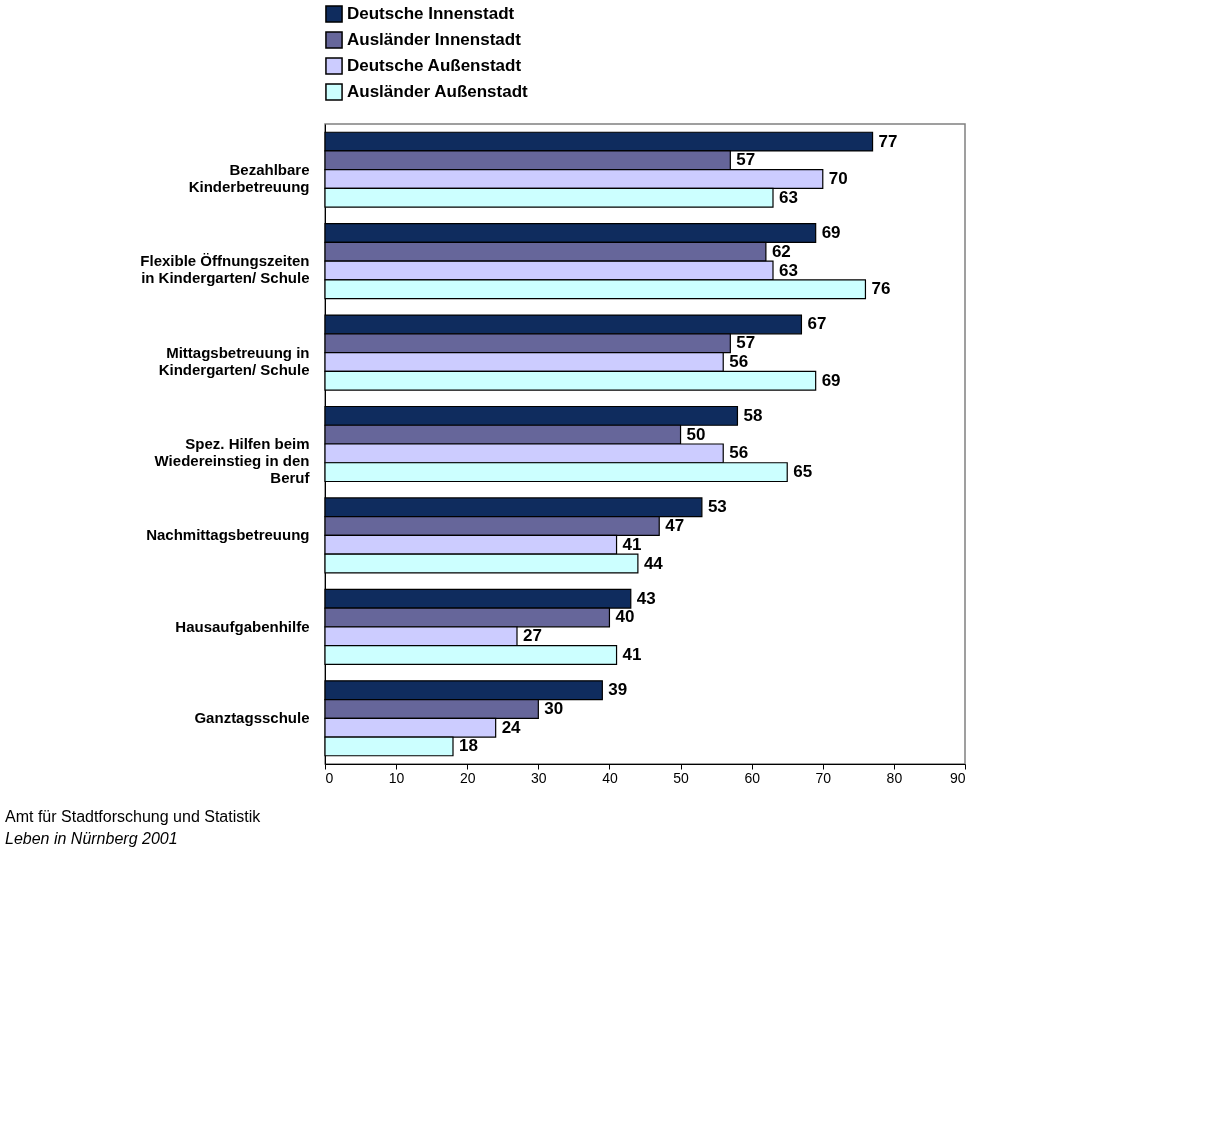  I want to click on x-tick-label: 20, so click(467, 777).